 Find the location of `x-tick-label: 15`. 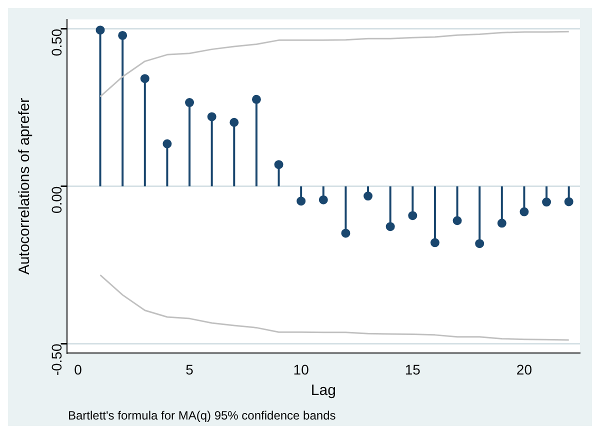

x-tick-label: 15 is located at coordinates (412, 369).